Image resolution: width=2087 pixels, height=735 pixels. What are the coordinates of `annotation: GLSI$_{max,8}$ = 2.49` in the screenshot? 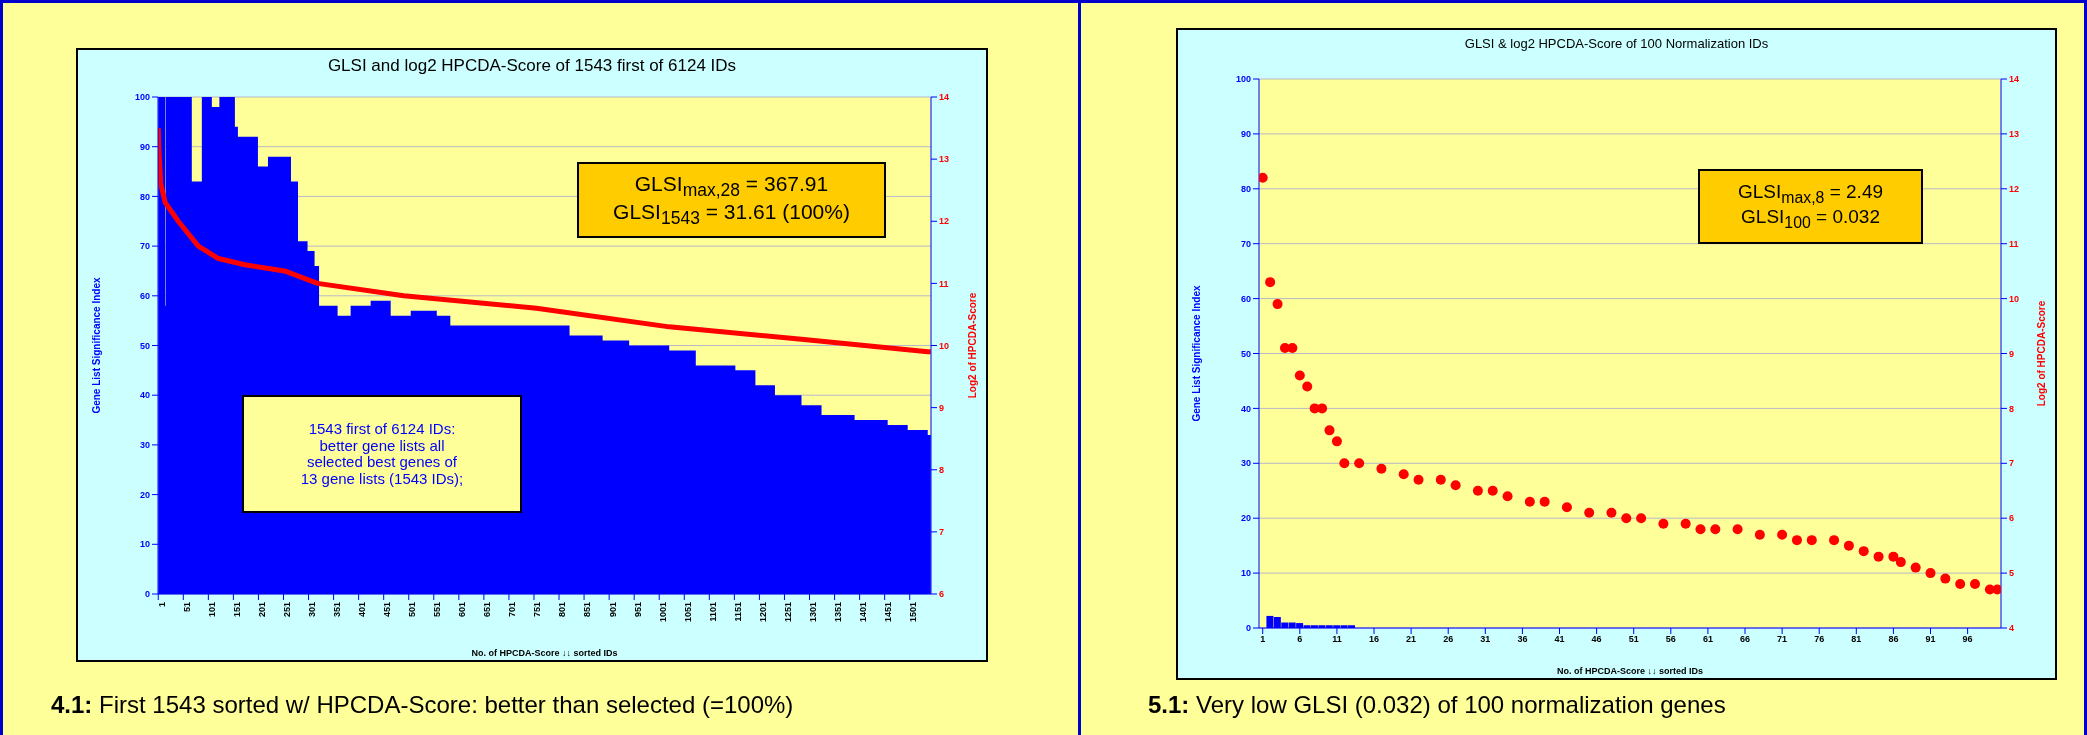 It's located at (1810, 194).